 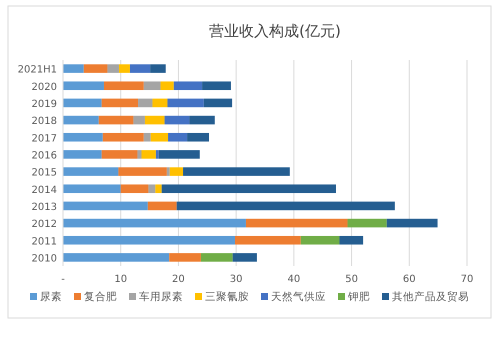 I want to click on legend-label: 天然气供应, so click(x=298, y=296).